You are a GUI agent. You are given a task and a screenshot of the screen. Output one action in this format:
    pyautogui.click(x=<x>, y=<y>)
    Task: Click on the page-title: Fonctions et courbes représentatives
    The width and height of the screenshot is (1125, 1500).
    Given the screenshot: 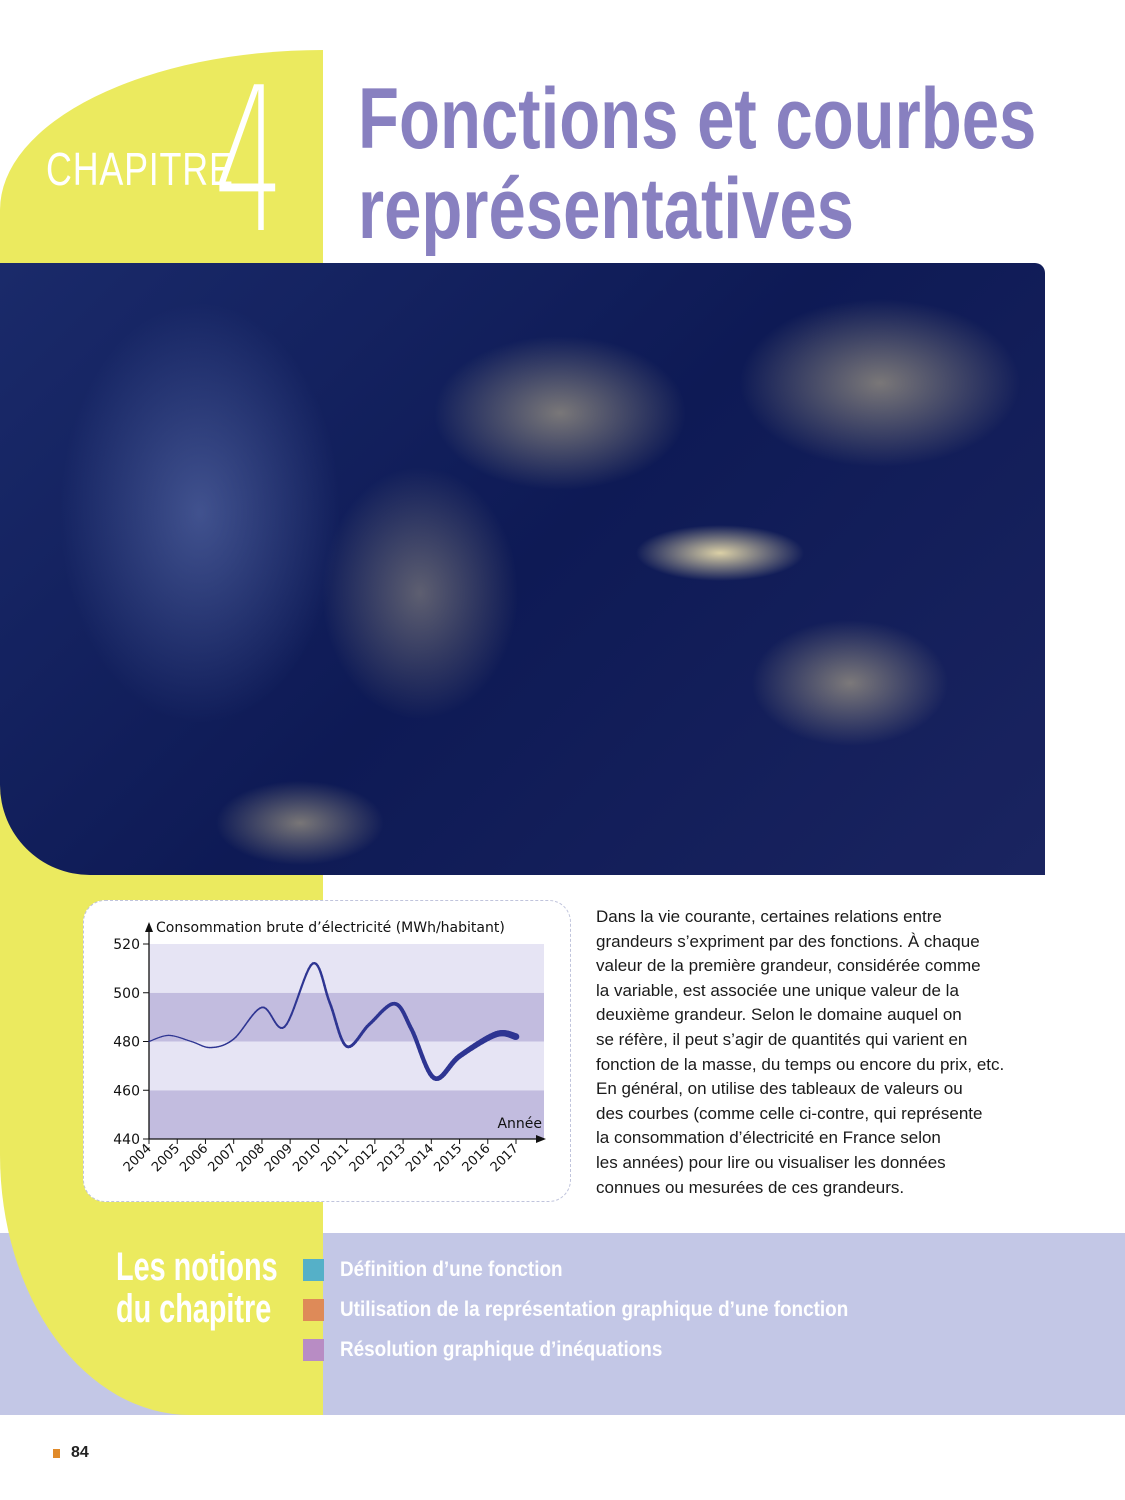 What is the action you would take?
    pyautogui.click(x=697, y=164)
    